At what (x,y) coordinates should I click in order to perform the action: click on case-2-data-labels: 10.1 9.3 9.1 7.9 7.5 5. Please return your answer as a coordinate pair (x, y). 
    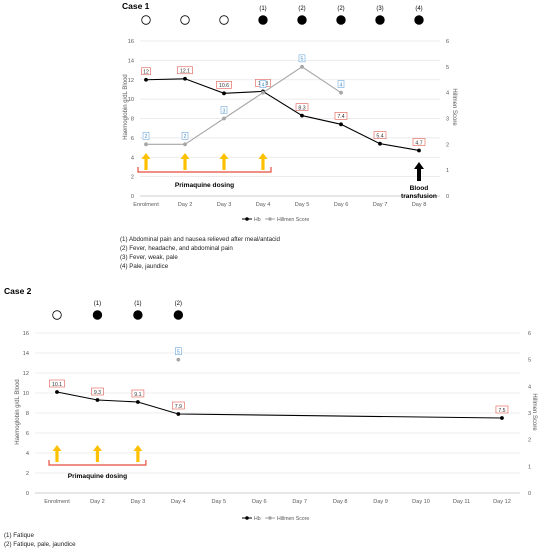
    Looking at the image, I should click on (279, 380).